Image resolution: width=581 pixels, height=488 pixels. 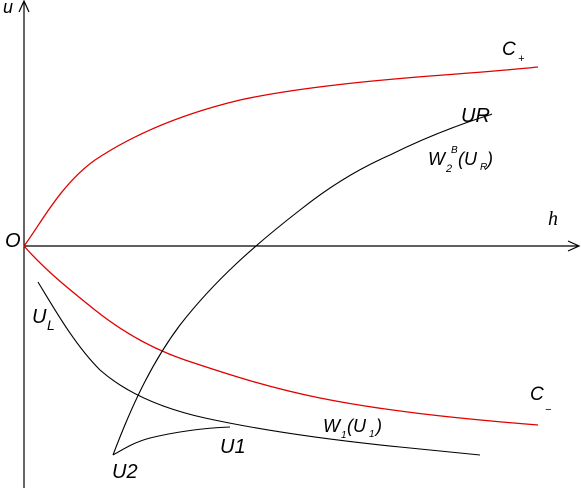 I want to click on c-plus-subscript: +, so click(x=521, y=59).